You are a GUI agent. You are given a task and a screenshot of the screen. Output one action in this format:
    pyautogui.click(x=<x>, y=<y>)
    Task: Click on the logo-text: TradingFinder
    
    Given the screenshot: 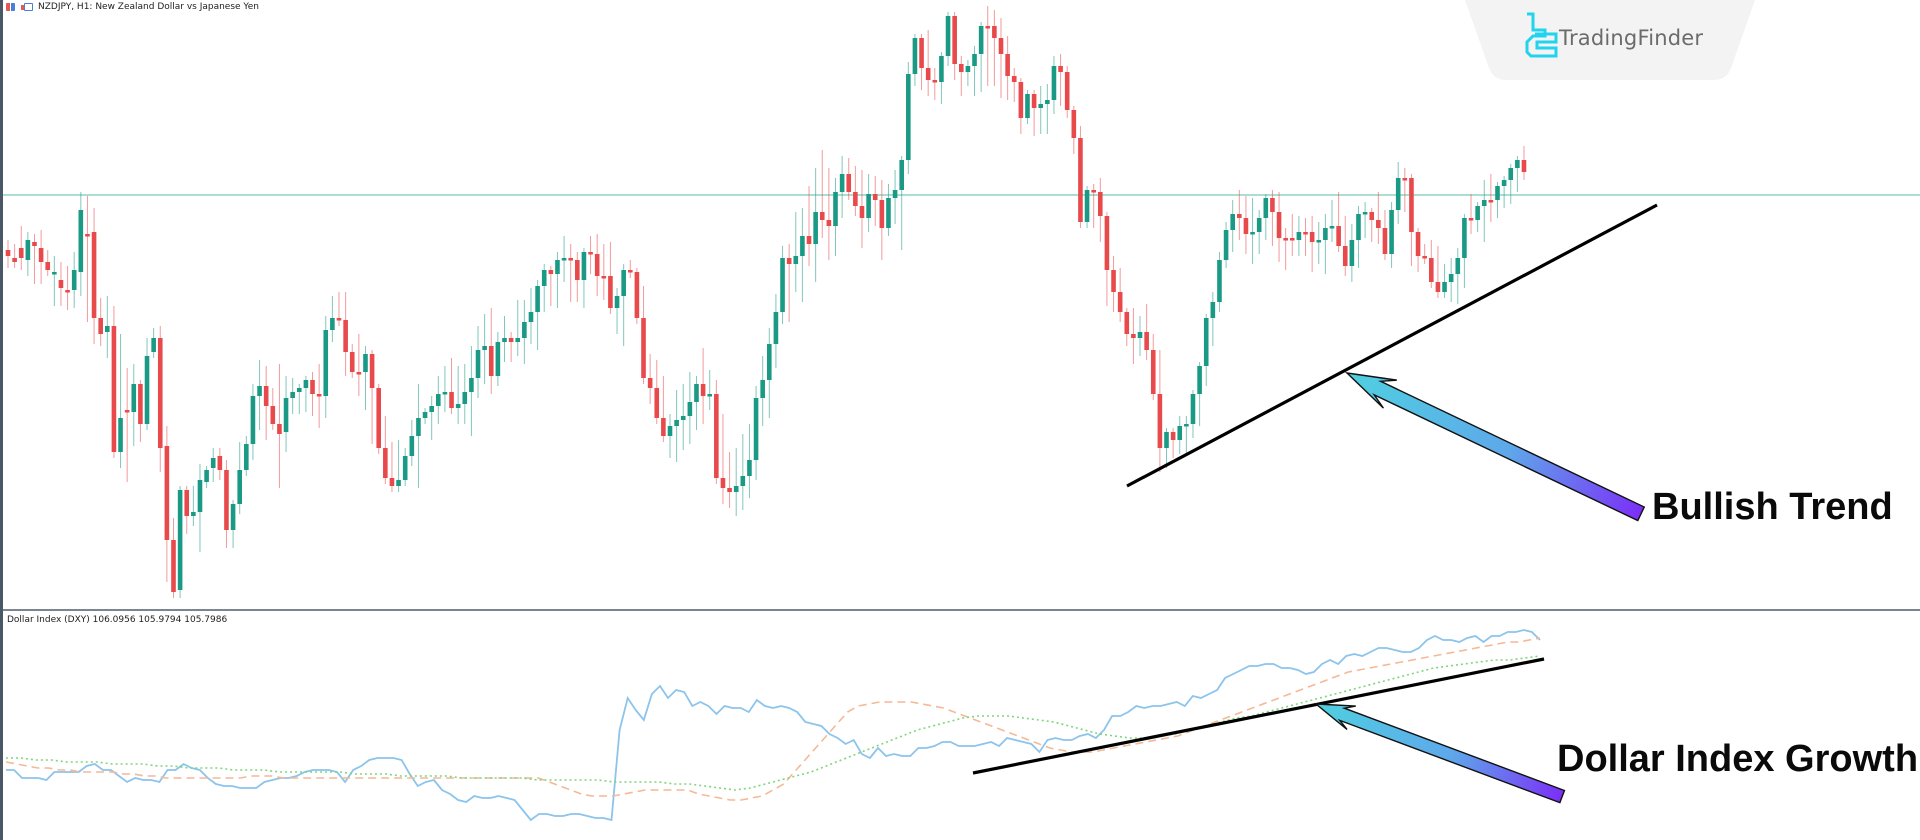 What is the action you would take?
    pyautogui.click(x=1631, y=38)
    